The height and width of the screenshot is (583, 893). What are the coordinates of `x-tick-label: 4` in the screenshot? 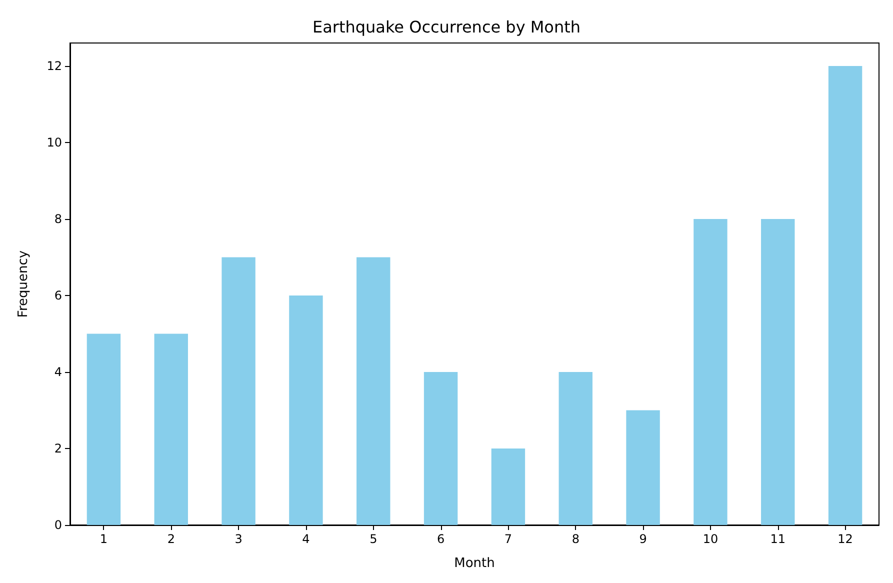 It's located at (306, 539).